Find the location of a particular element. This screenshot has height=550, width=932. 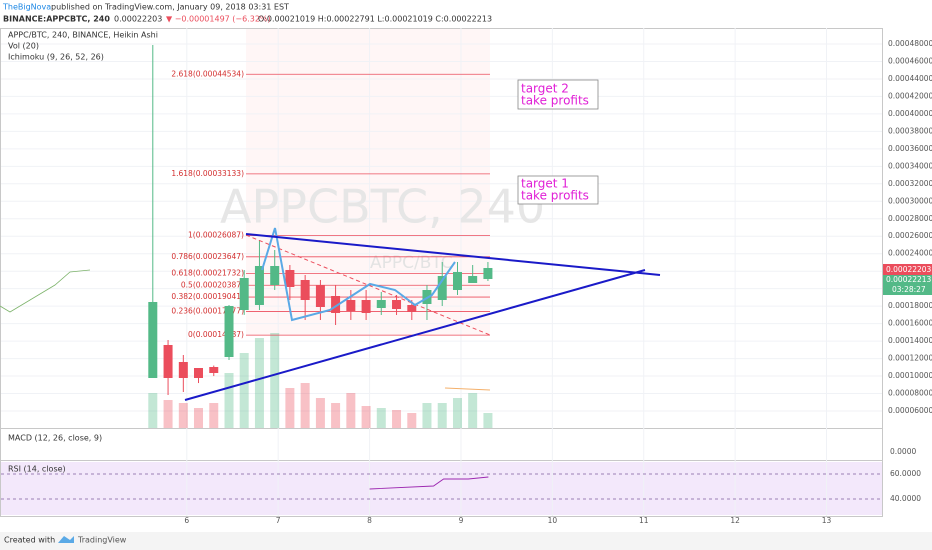

rsi-pane is located at coordinates (441, 488).